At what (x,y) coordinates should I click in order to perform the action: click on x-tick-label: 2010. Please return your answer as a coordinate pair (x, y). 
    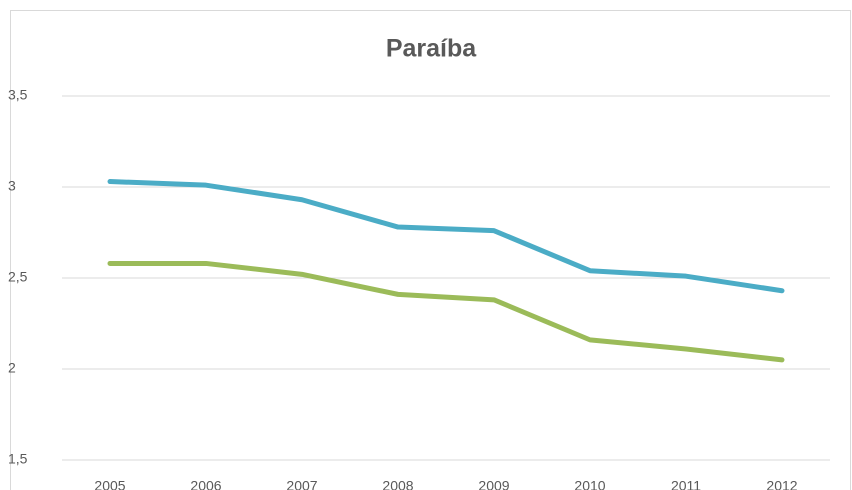
    Looking at the image, I should click on (589, 484).